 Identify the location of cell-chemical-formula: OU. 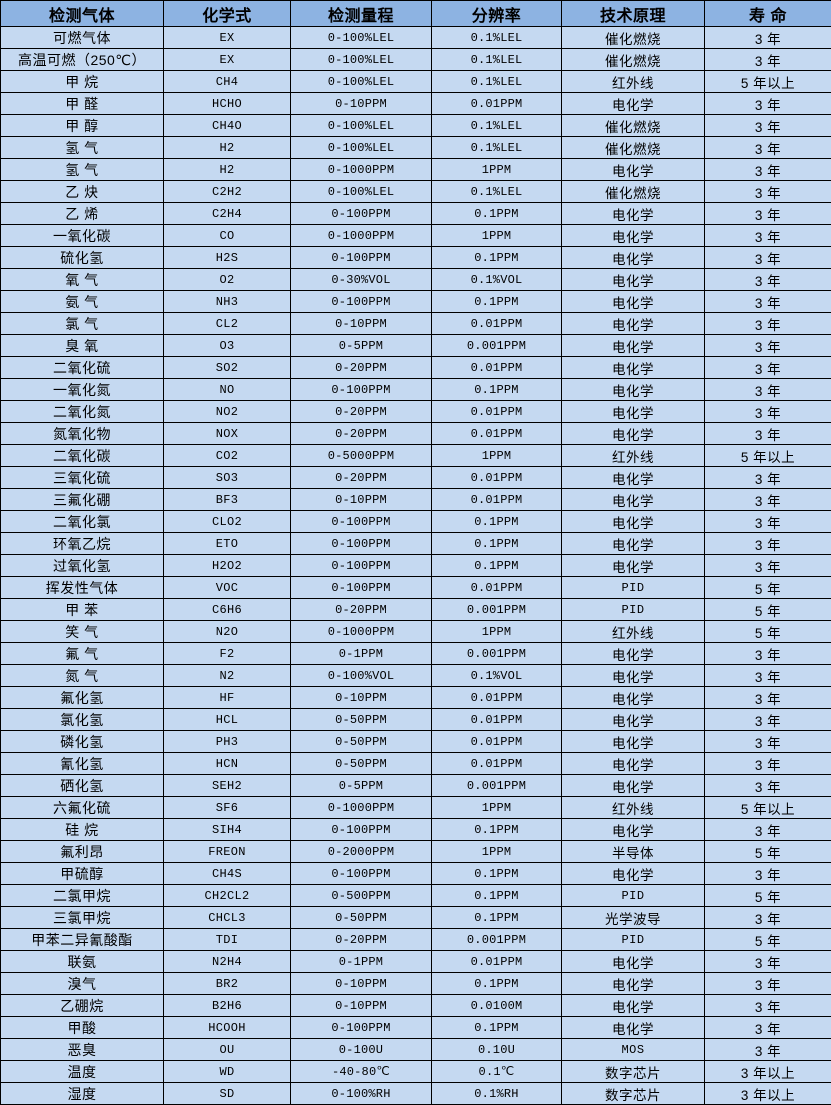
(227, 1050).